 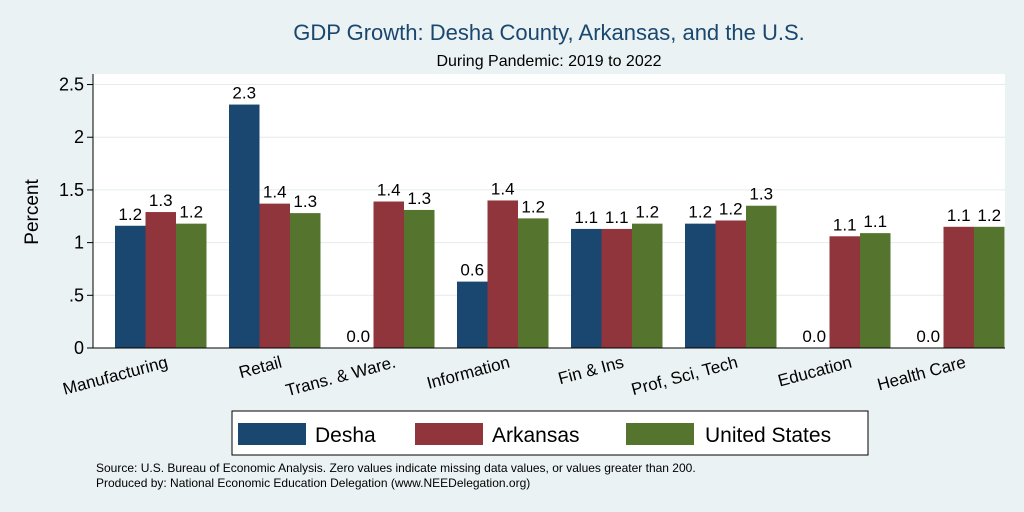 What do you see at coordinates (115, 376) in the screenshot?
I see `category-label-manufacturing: Manufacturing` at bounding box center [115, 376].